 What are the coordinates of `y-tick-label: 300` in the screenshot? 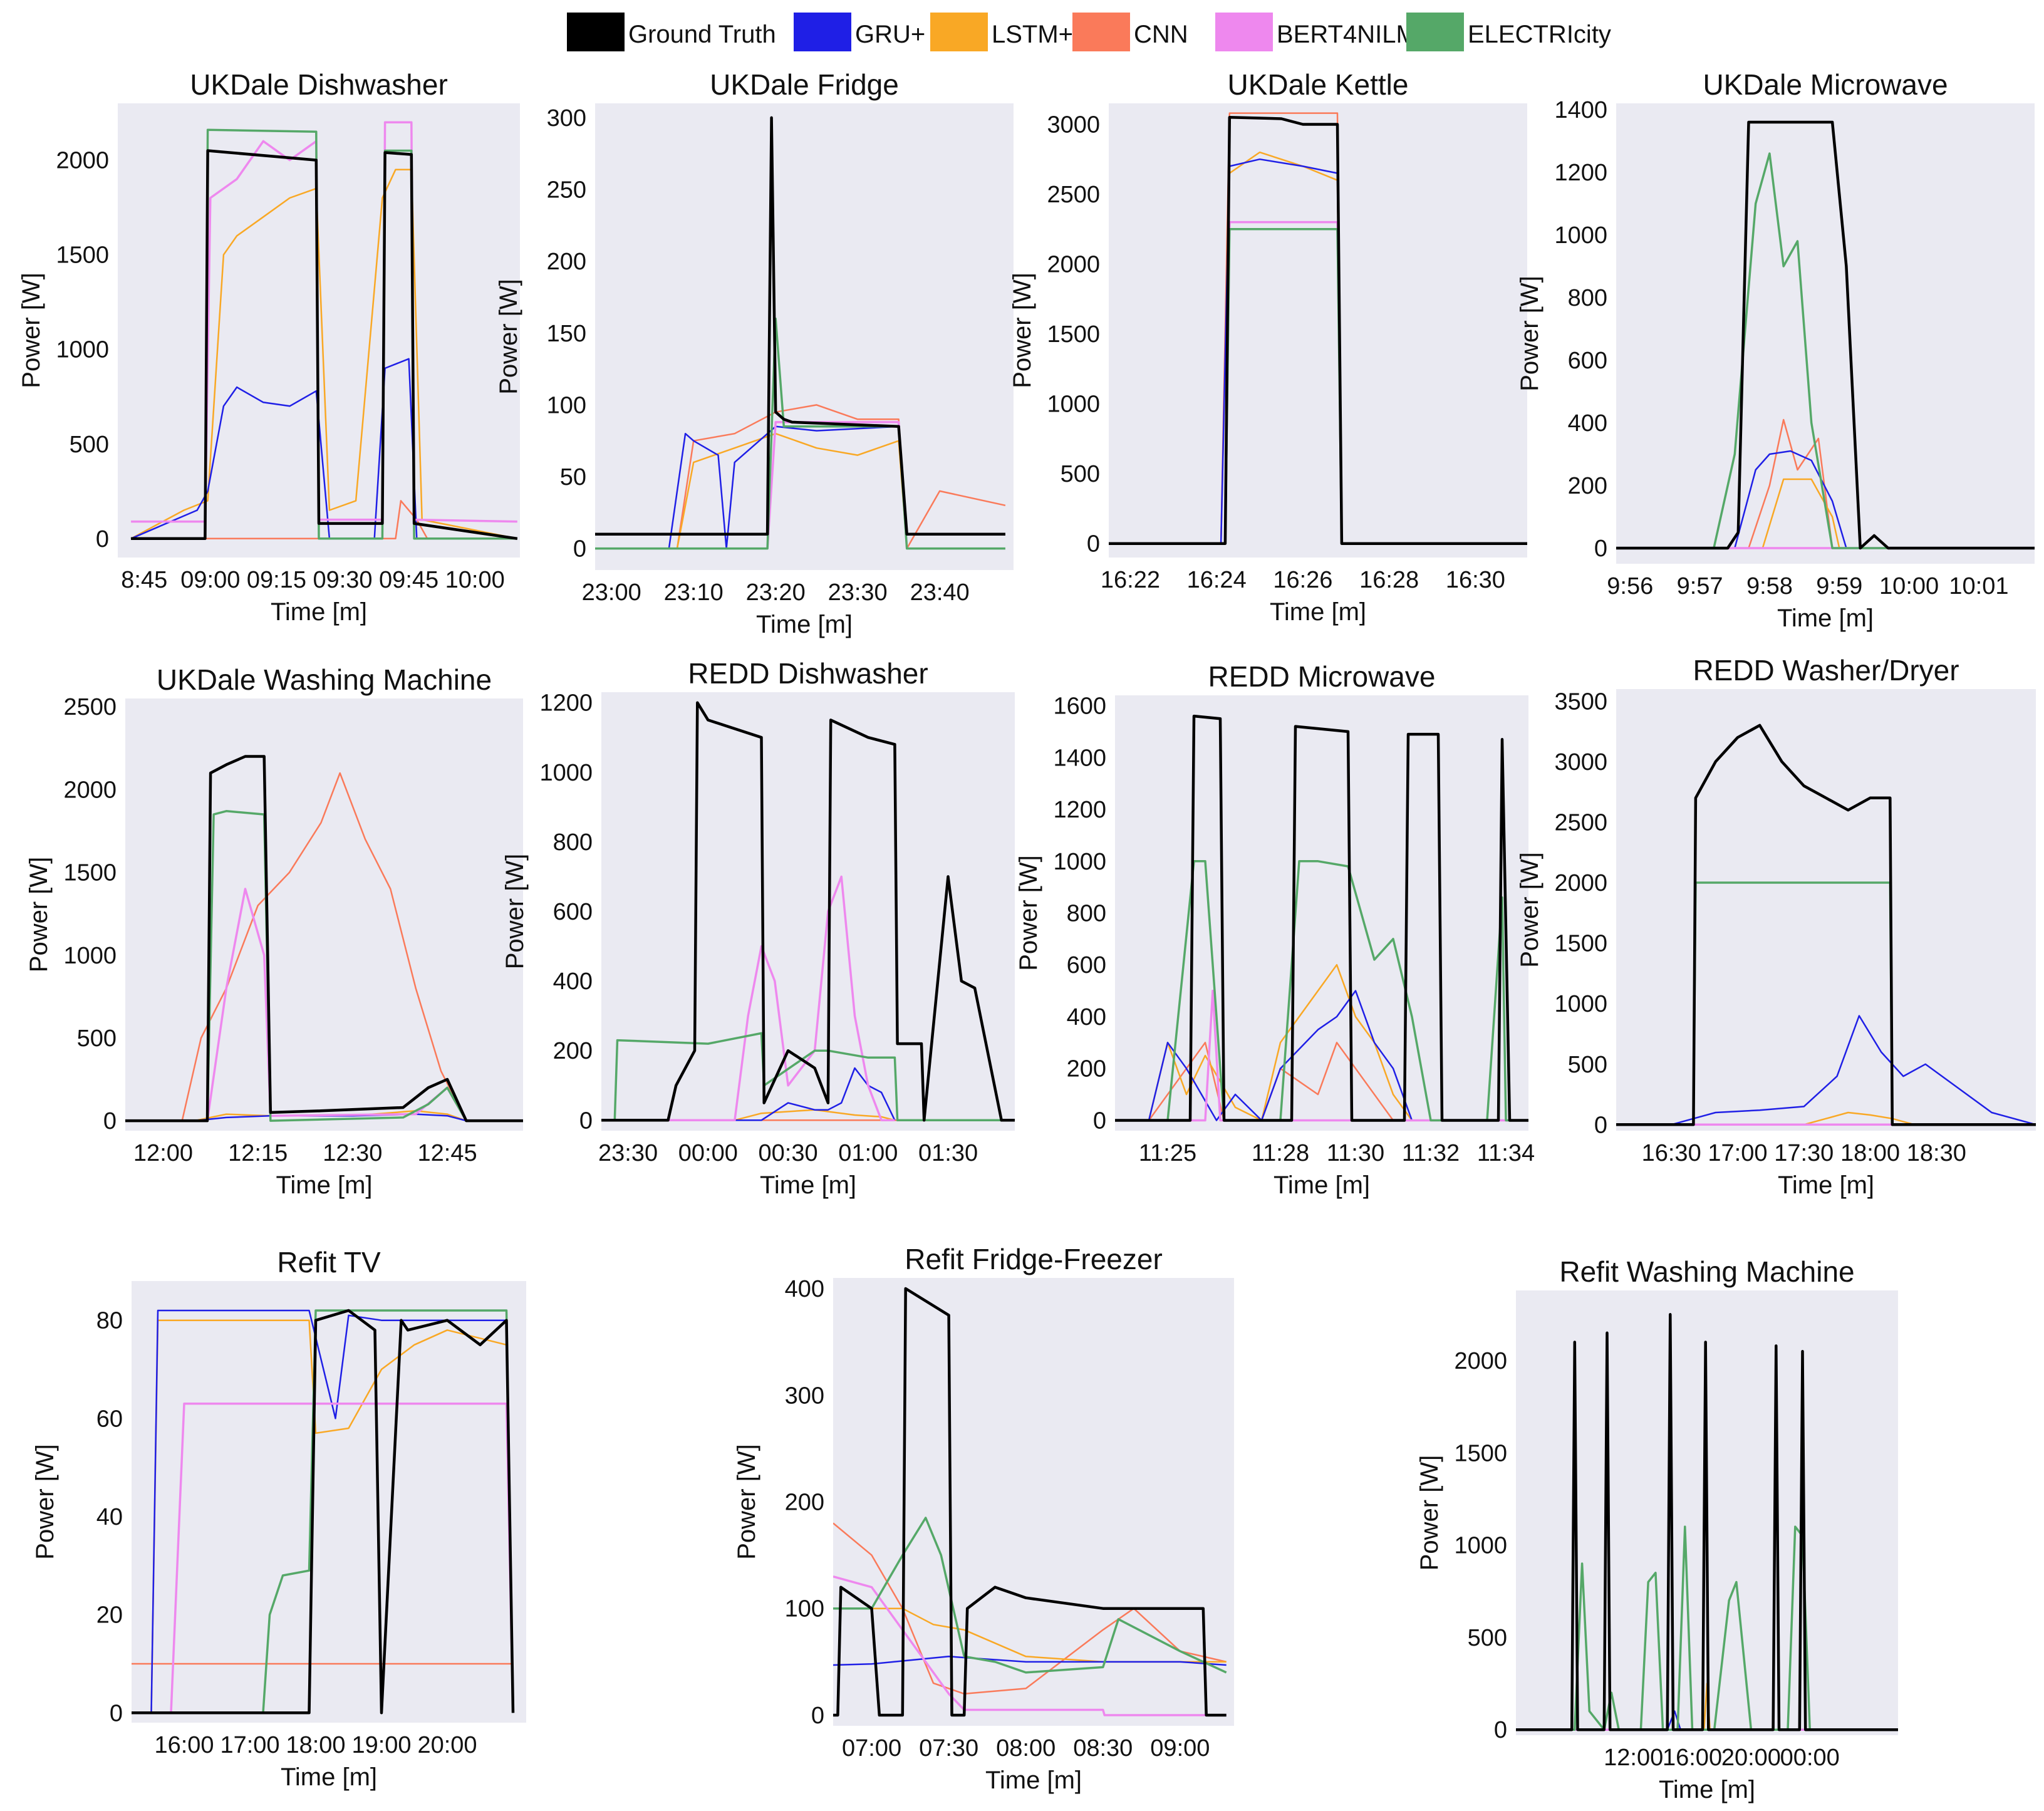 It's located at (804, 1396).